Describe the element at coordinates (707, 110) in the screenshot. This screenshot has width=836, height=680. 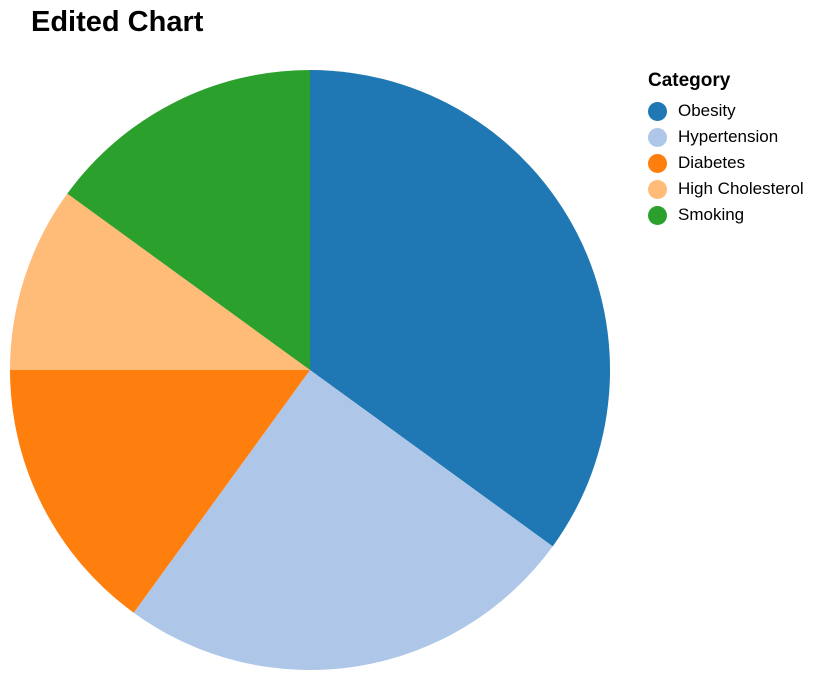
I see `legend-label: Obesity` at that location.